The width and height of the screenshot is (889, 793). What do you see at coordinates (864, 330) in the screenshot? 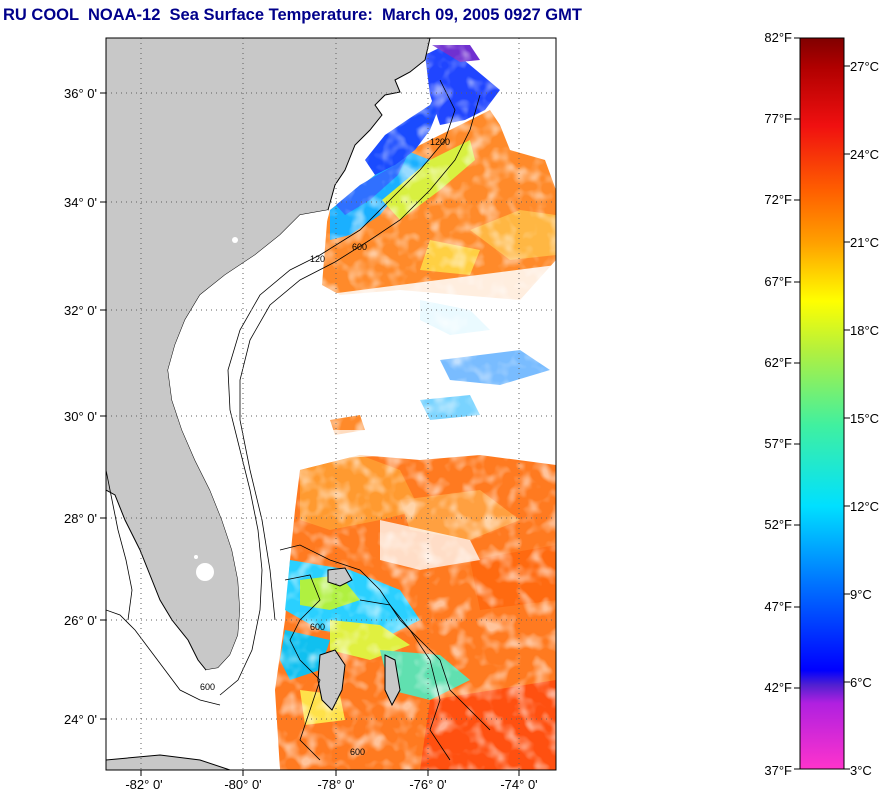
I see `celsius-label: 18°C` at bounding box center [864, 330].